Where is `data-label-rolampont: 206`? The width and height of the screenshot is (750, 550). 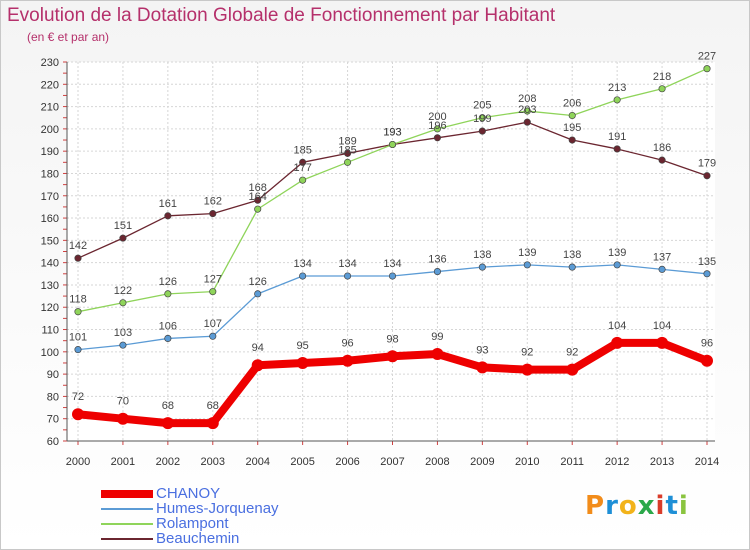
data-label-rolampont: 206 is located at coordinates (572, 104).